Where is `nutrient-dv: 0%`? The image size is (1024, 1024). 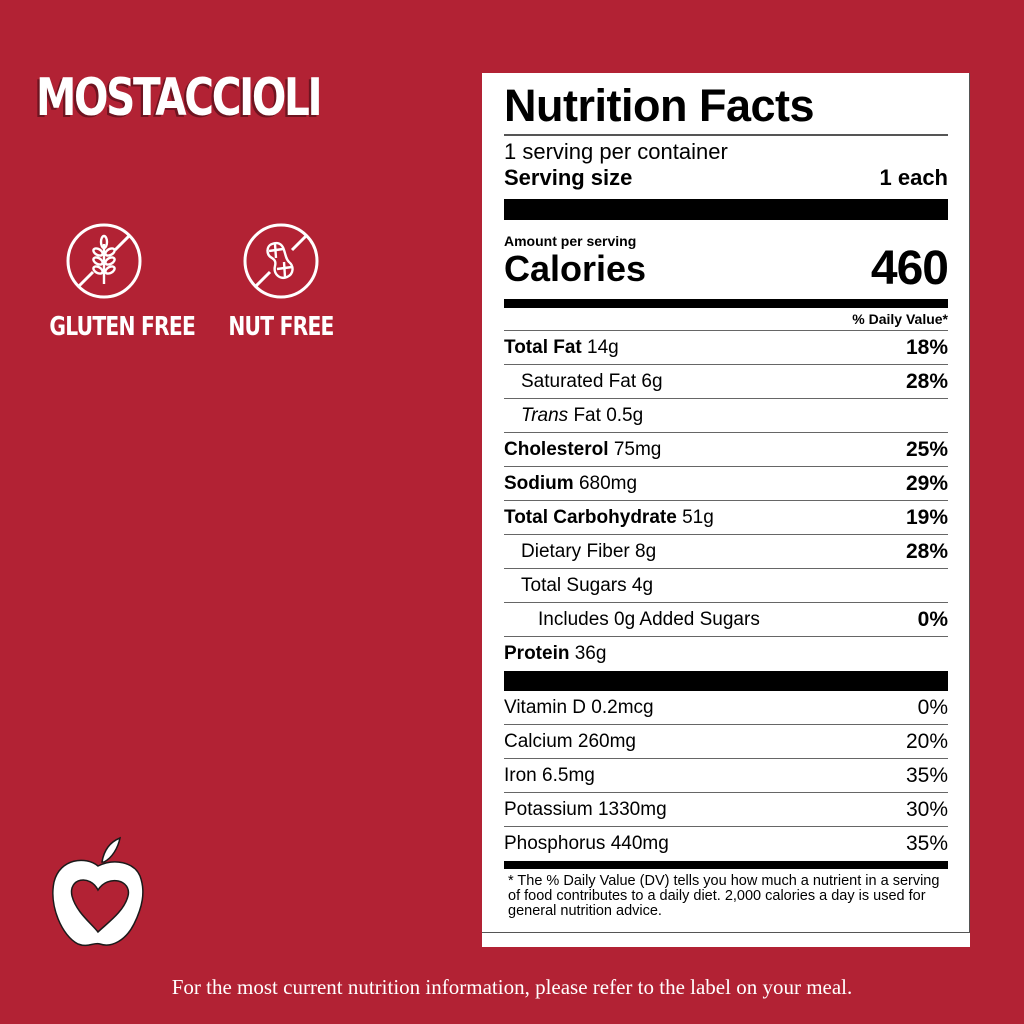
nutrient-dv: 0% is located at coordinates (932, 619).